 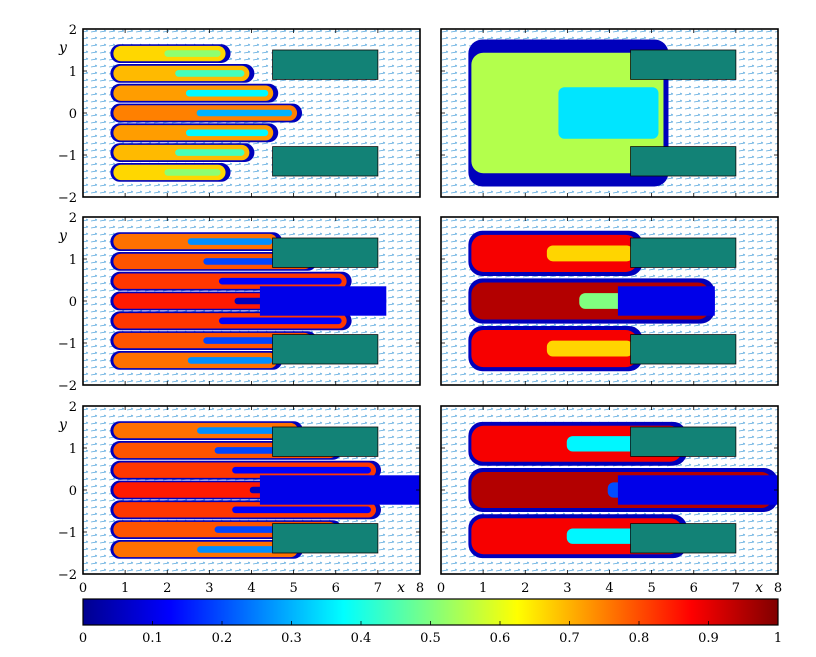 What do you see at coordinates (291, 638) in the screenshot?
I see `colorbar-tick-label: 0.3` at bounding box center [291, 638].